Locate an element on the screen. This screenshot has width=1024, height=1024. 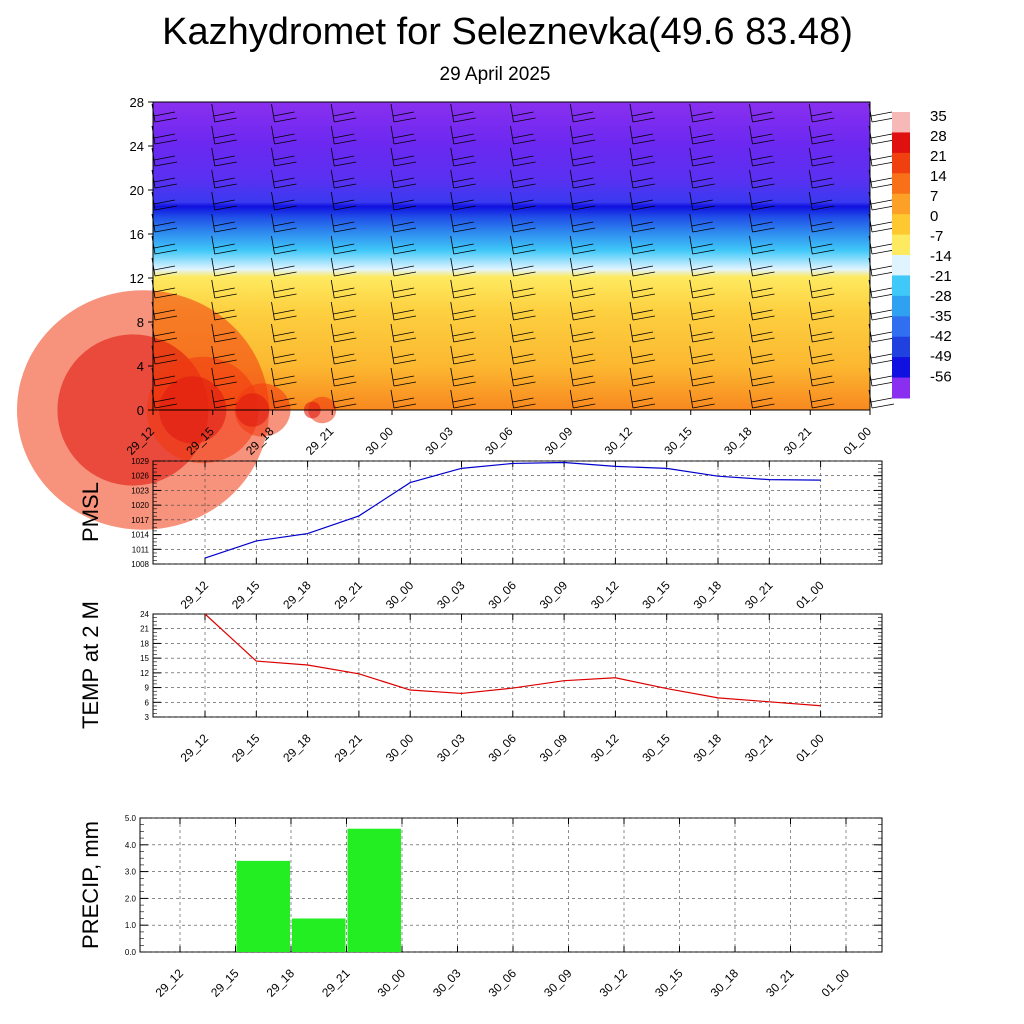
y-tick-label: 1011 is located at coordinates (141, 549).